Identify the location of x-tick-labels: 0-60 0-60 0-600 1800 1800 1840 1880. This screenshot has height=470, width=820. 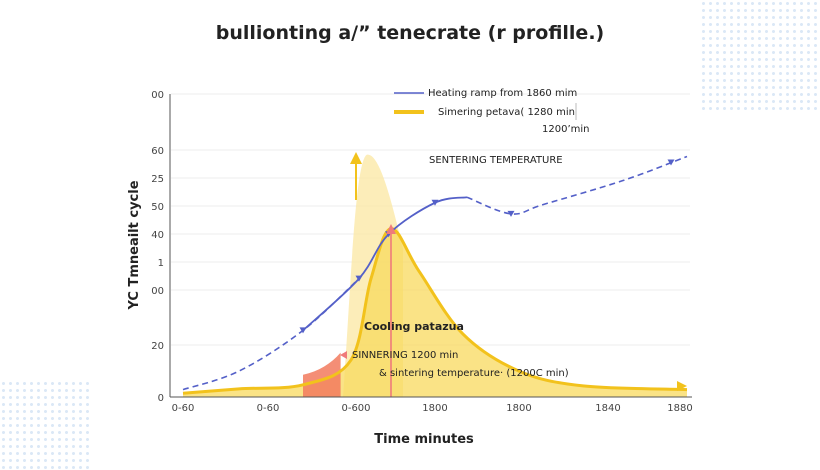
(432, 408).